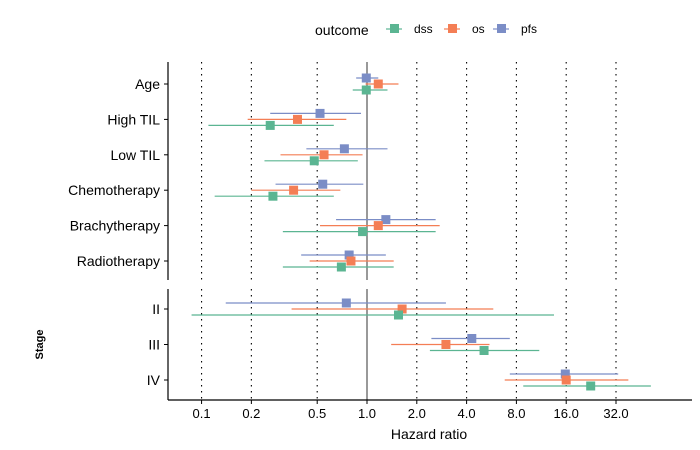 The width and height of the screenshot is (700, 450). What do you see at coordinates (529, 29) in the screenshot?
I see `legend-label: pfs` at bounding box center [529, 29].